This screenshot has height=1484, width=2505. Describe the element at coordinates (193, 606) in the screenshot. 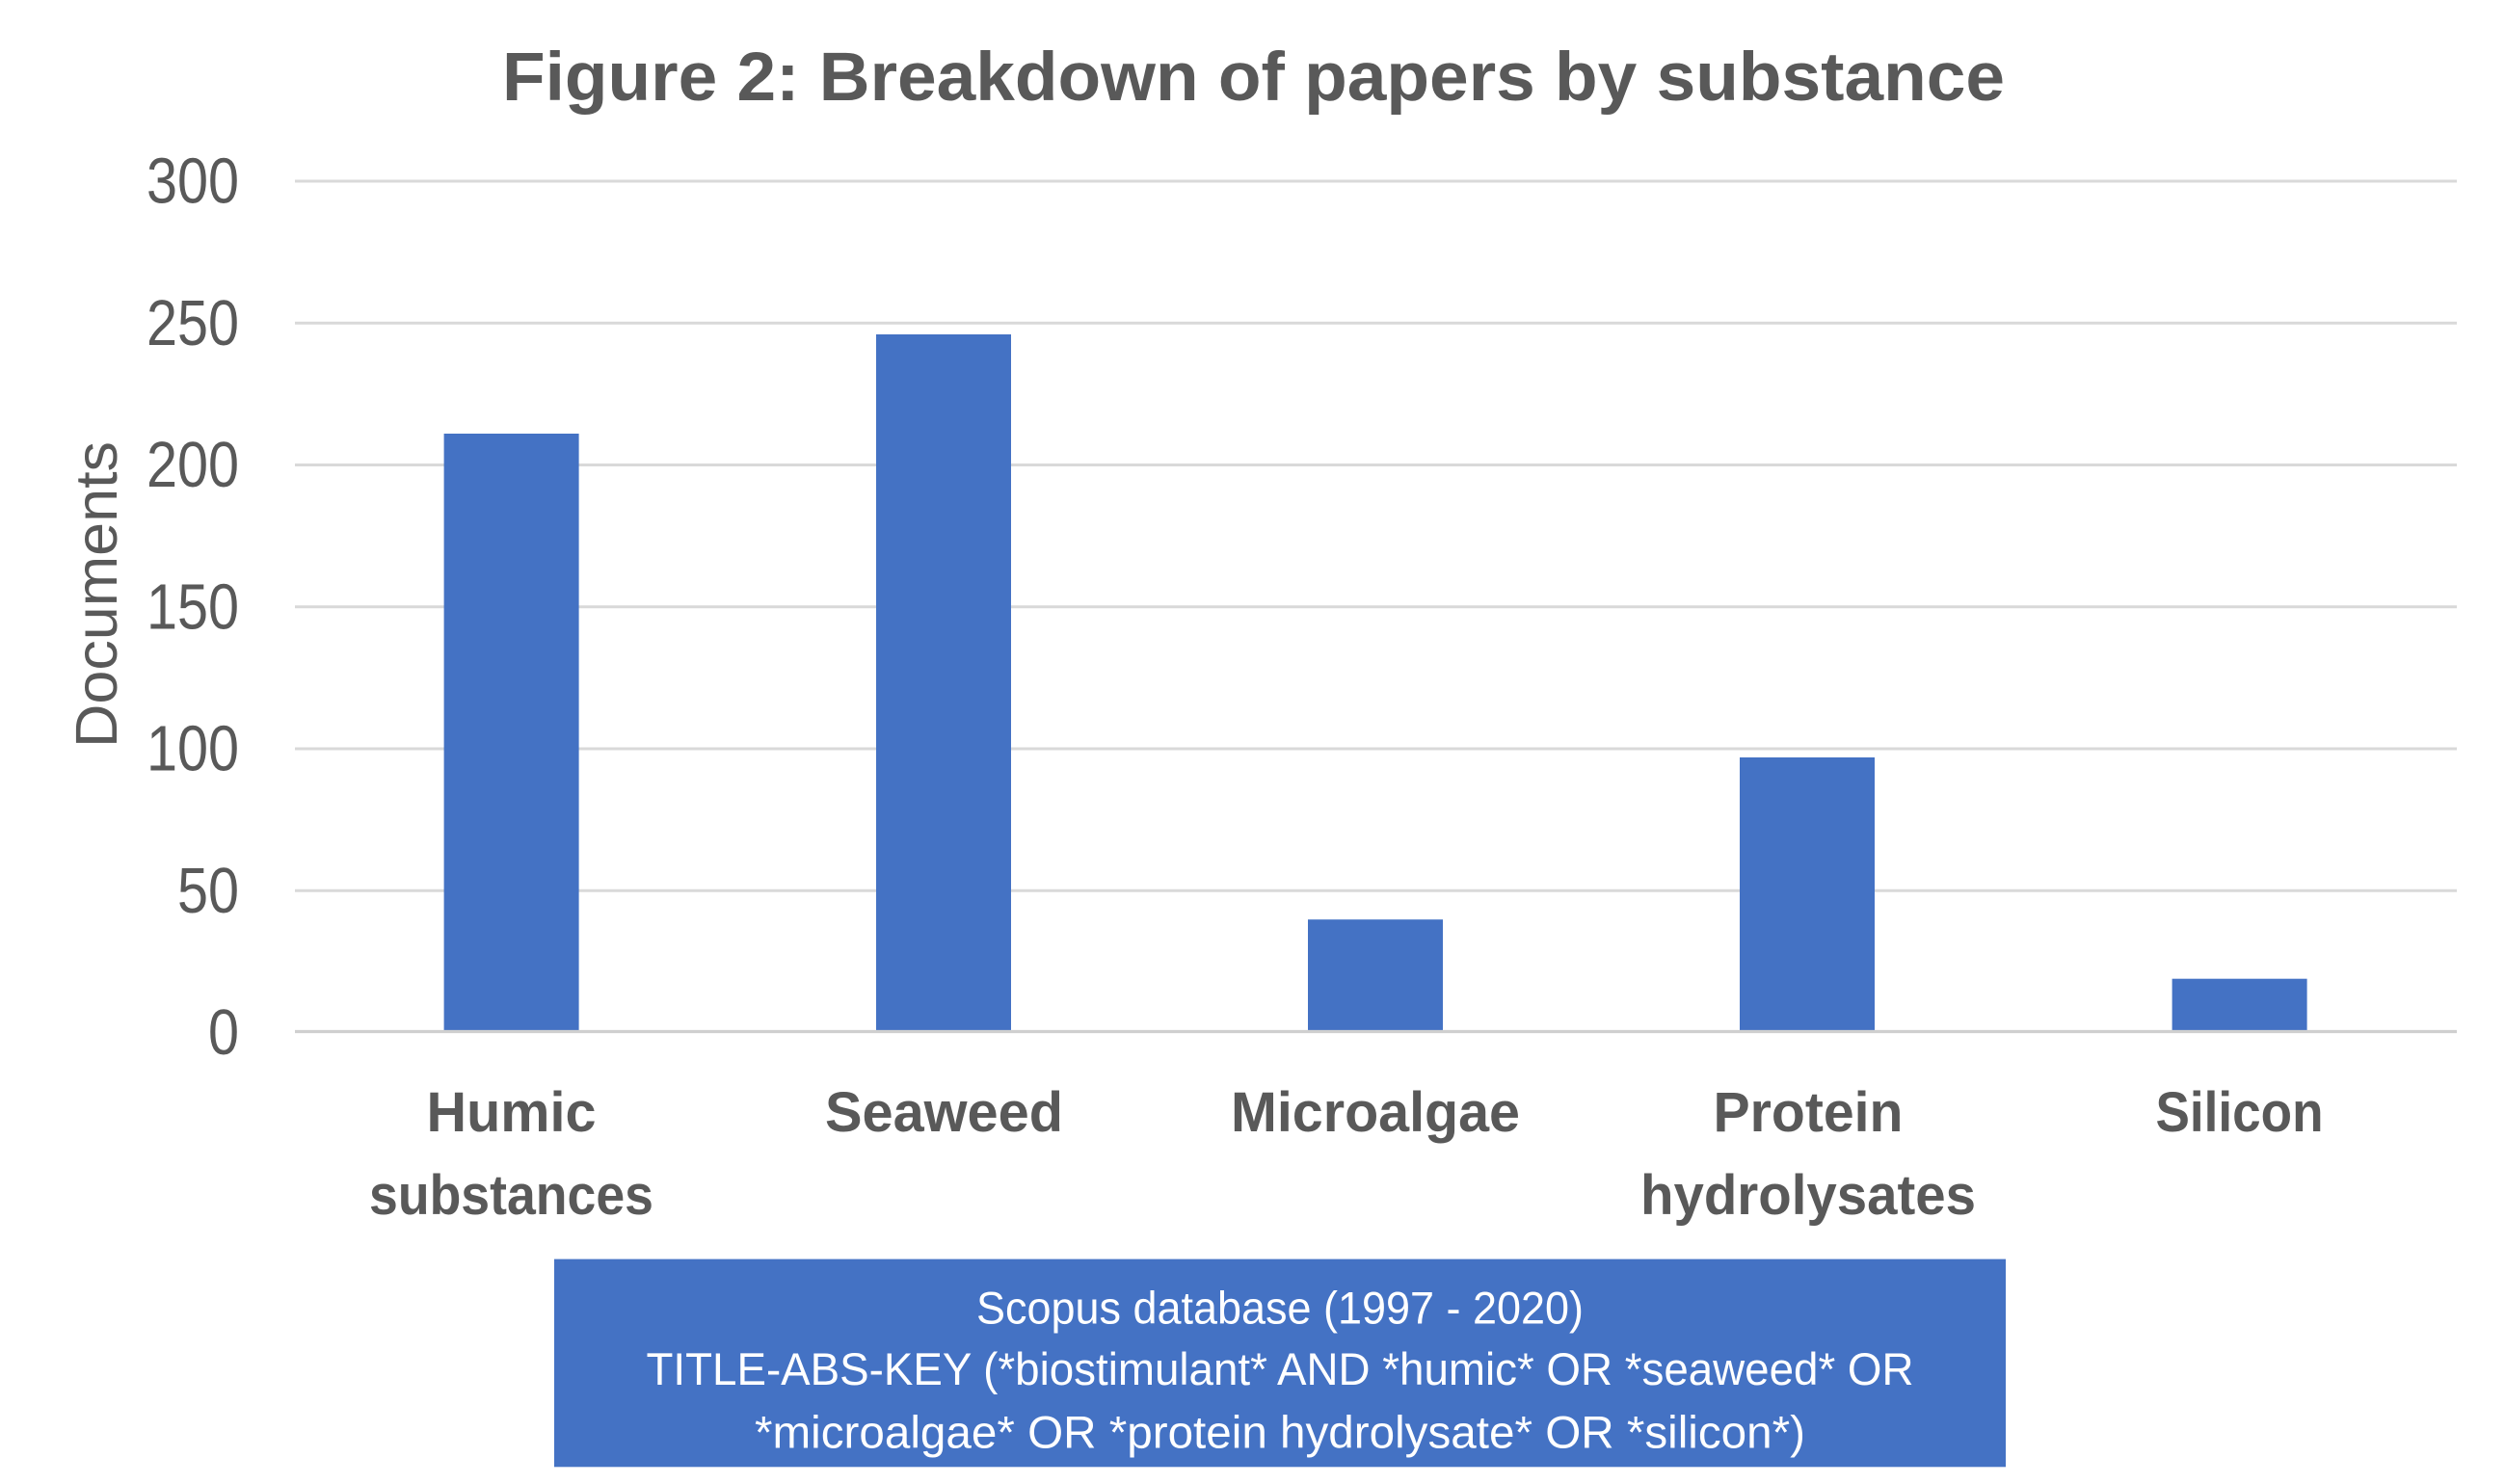

I see `svg-text: 150` at that location.